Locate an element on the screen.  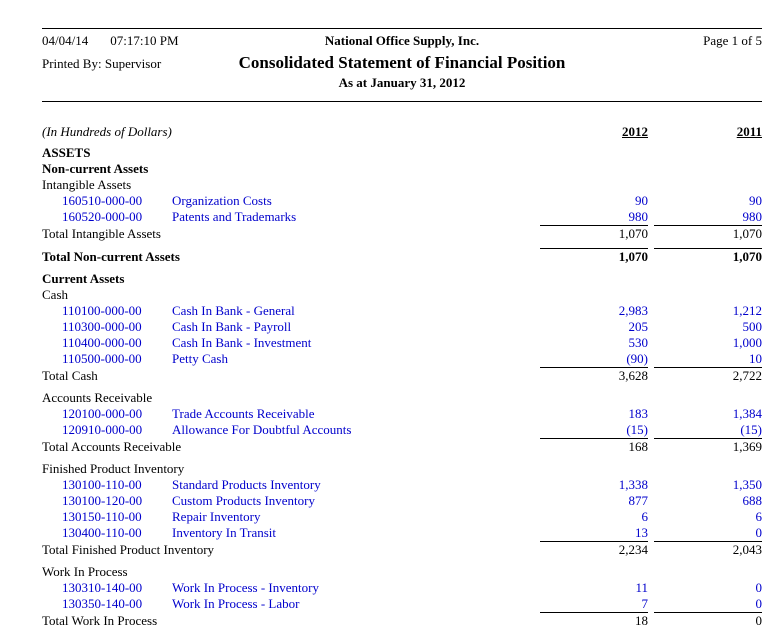
date-time: 04/04/14 07:17:10 PM is located at coordinates (183, 41).